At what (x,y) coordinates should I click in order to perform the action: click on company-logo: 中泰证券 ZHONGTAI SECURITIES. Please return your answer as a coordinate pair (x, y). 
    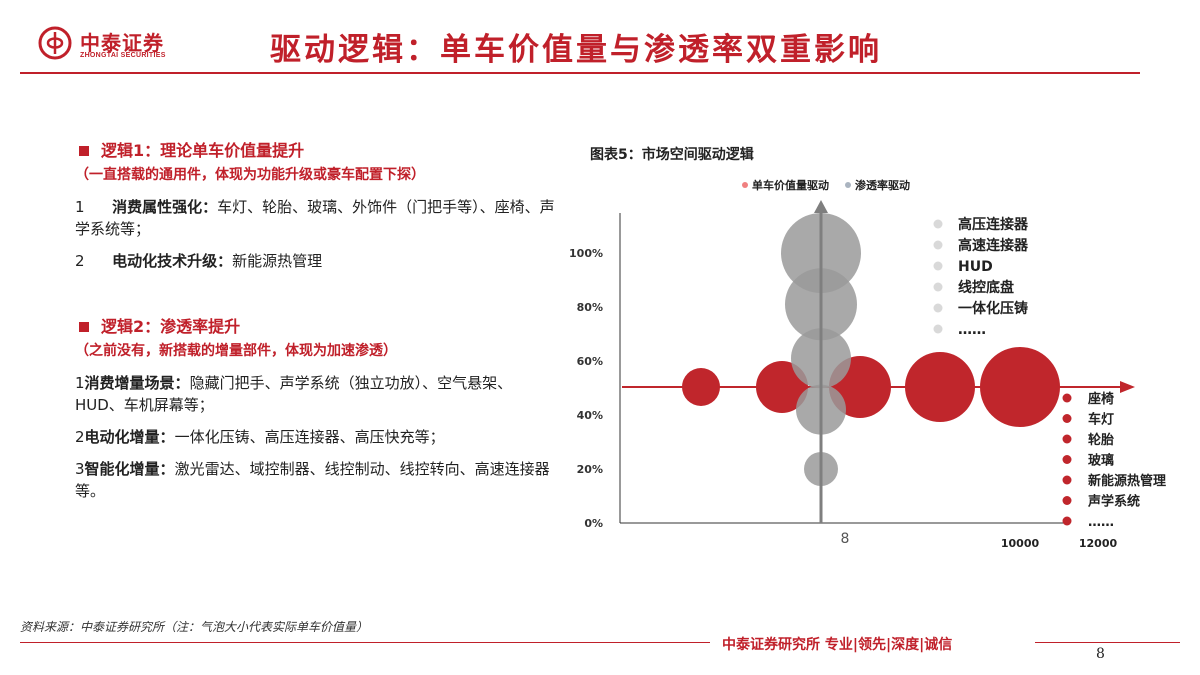
    Looking at the image, I should click on (128, 46).